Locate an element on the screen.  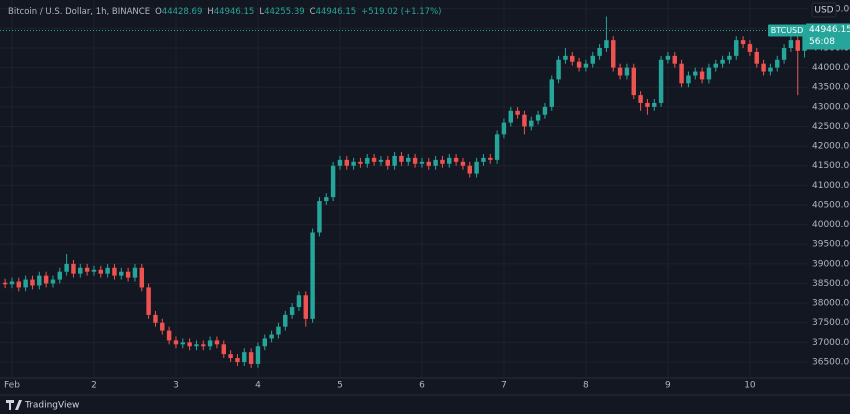
brand: TradingView is located at coordinates (42, 405).